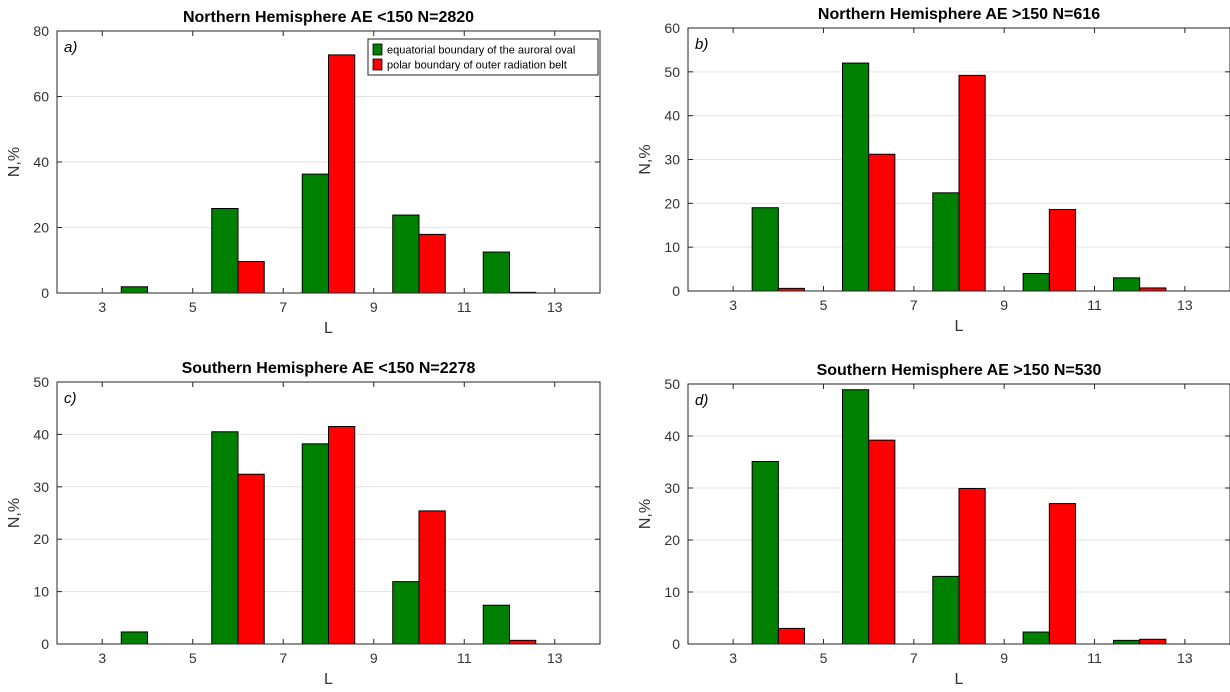  I want to click on chart-title: Northern Hemisphere AE >150 N=616, so click(959, 14).